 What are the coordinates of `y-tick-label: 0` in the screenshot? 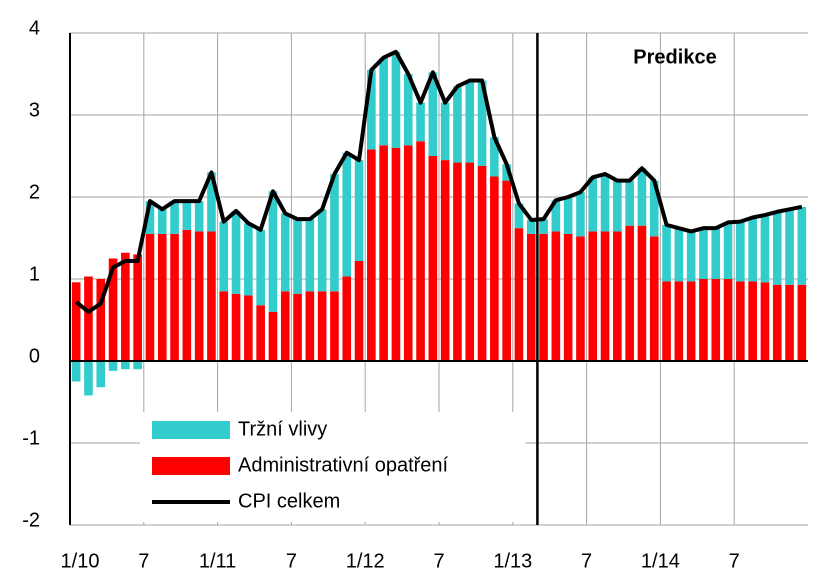 It's located at (34, 356).